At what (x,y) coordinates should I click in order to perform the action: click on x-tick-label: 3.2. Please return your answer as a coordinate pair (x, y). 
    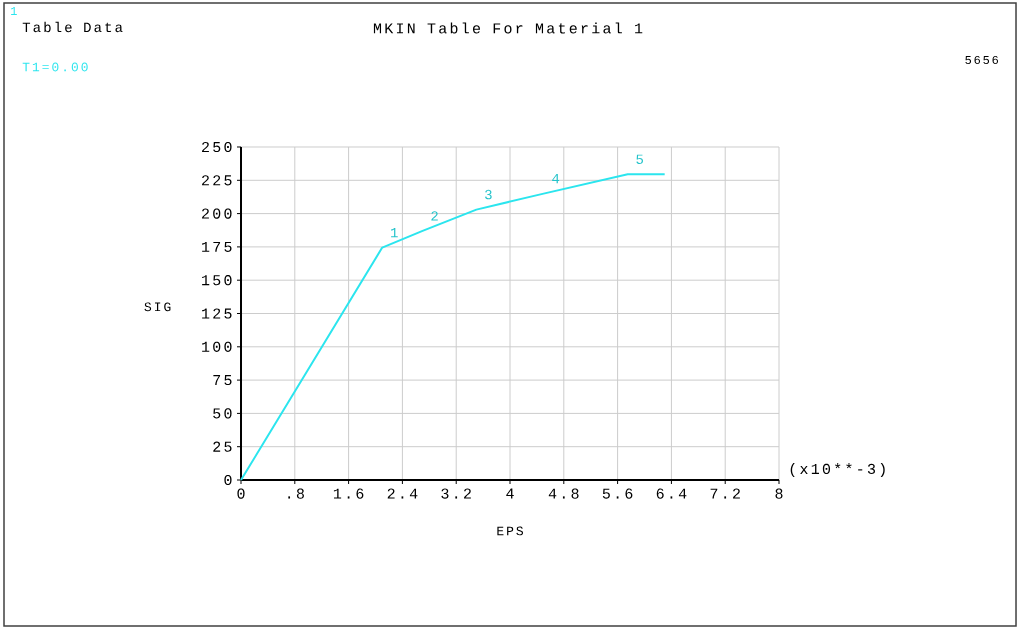
    Looking at the image, I should click on (456, 493).